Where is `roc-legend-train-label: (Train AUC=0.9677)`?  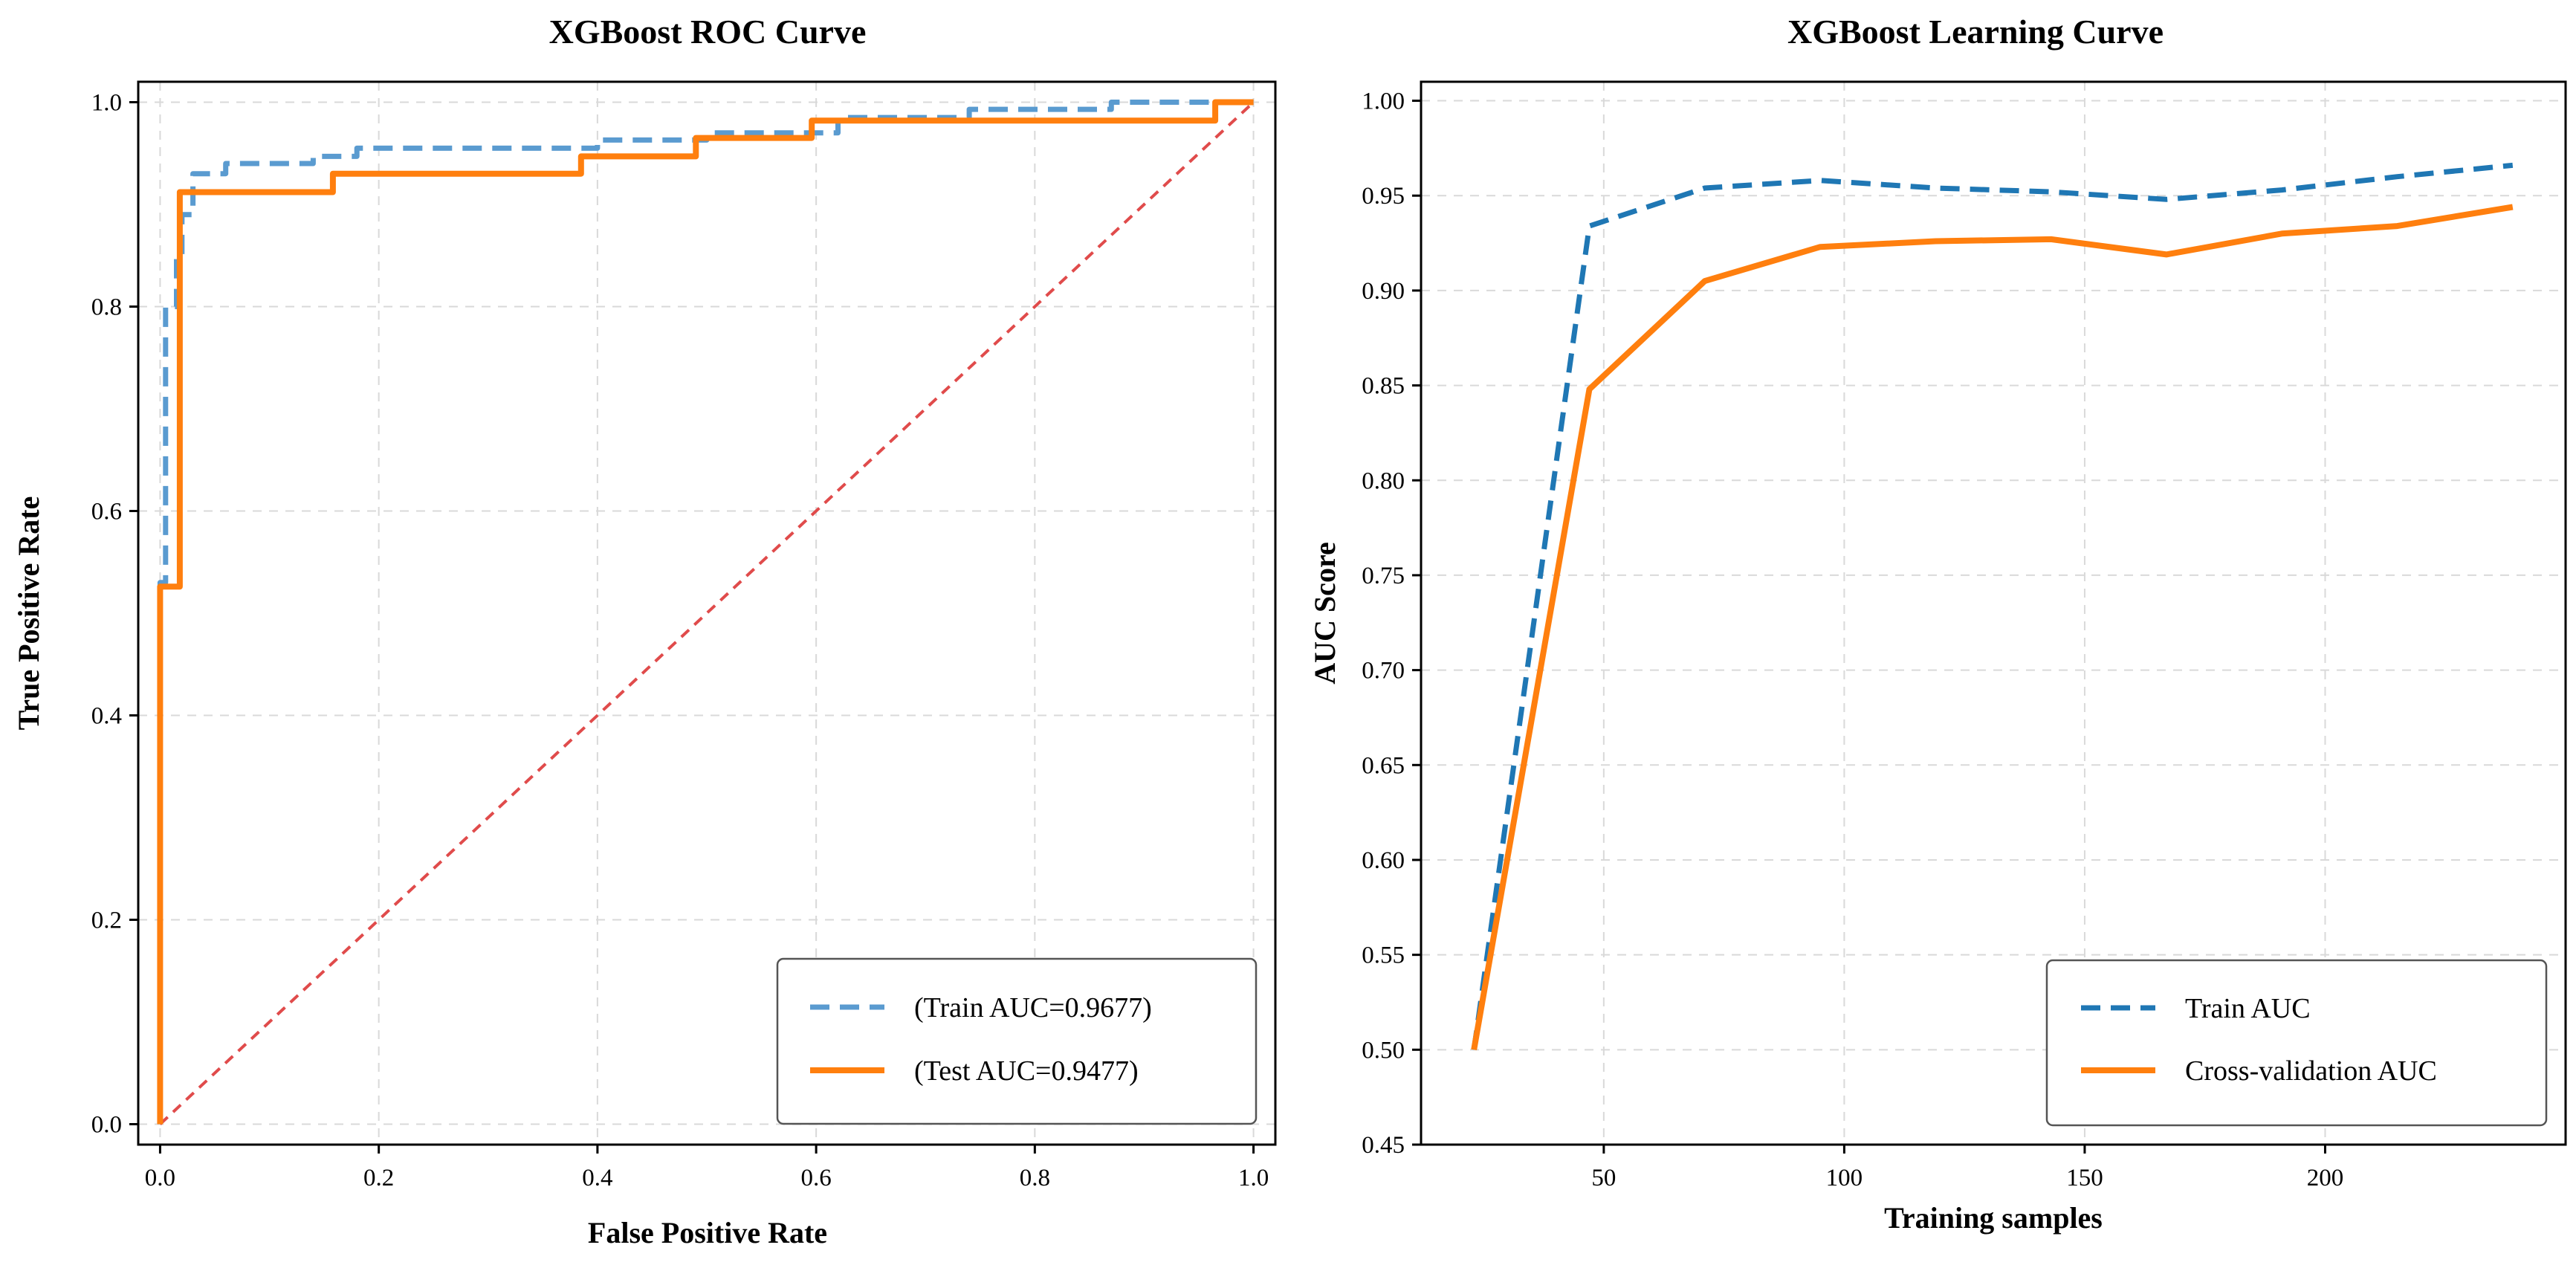 roc-legend-train-label: (Train AUC=0.9677) is located at coordinates (1033, 1008).